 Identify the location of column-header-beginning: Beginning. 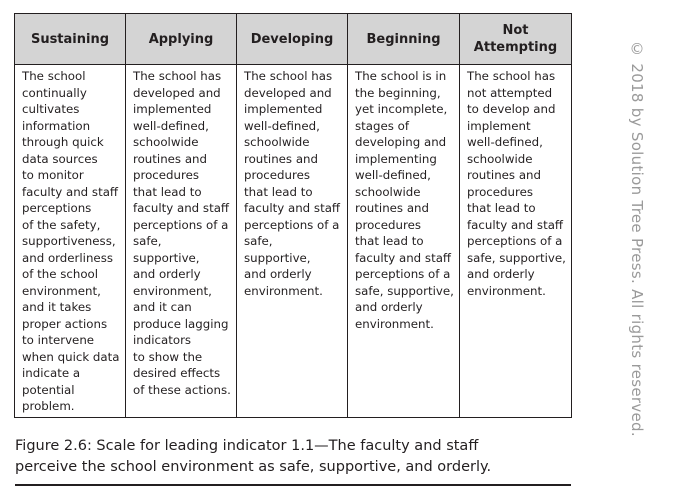
(403, 39).